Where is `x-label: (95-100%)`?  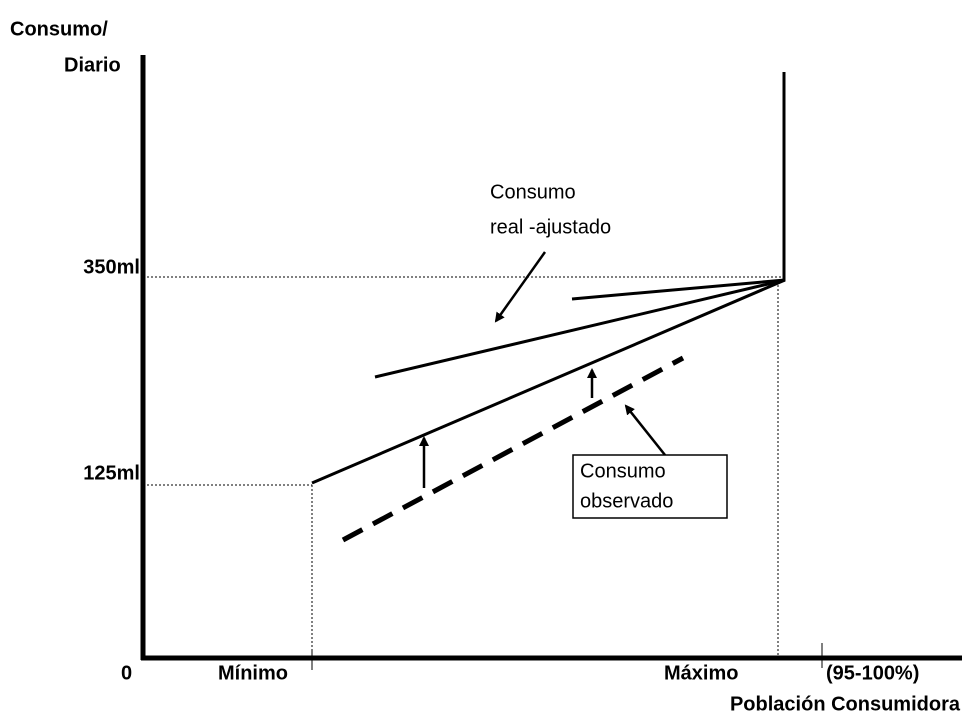 x-label: (95-100%) is located at coordinates (872, 673).